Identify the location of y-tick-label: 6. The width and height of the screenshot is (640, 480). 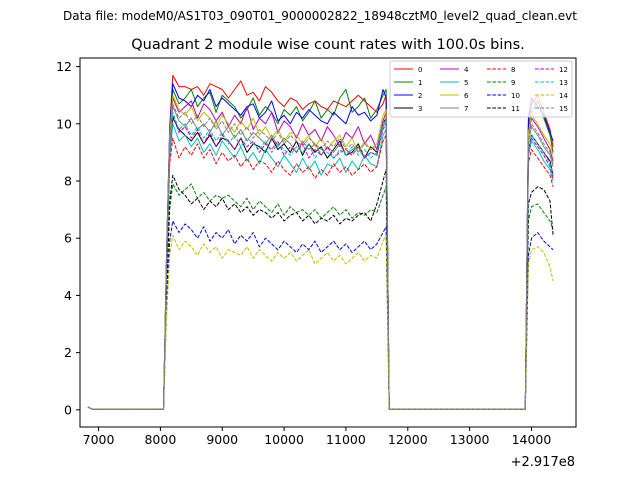
(68, 238).